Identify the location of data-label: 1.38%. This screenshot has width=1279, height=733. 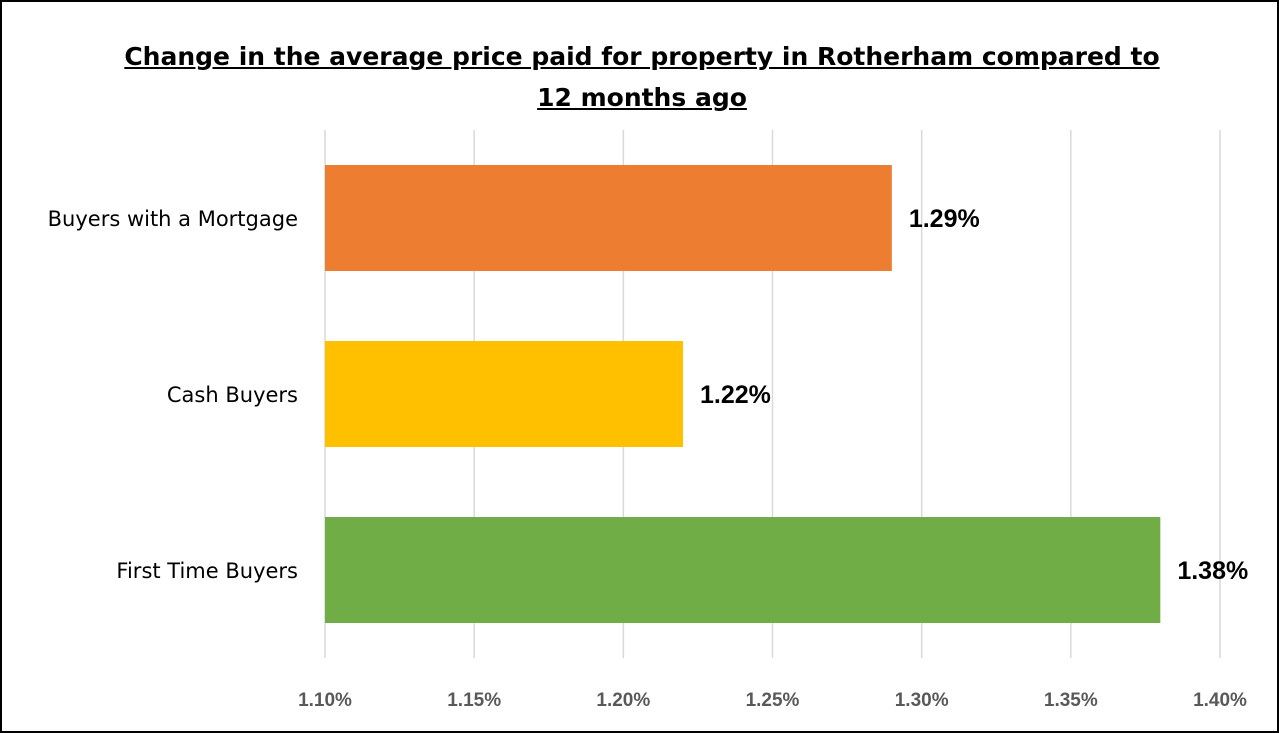
(1212, 571).